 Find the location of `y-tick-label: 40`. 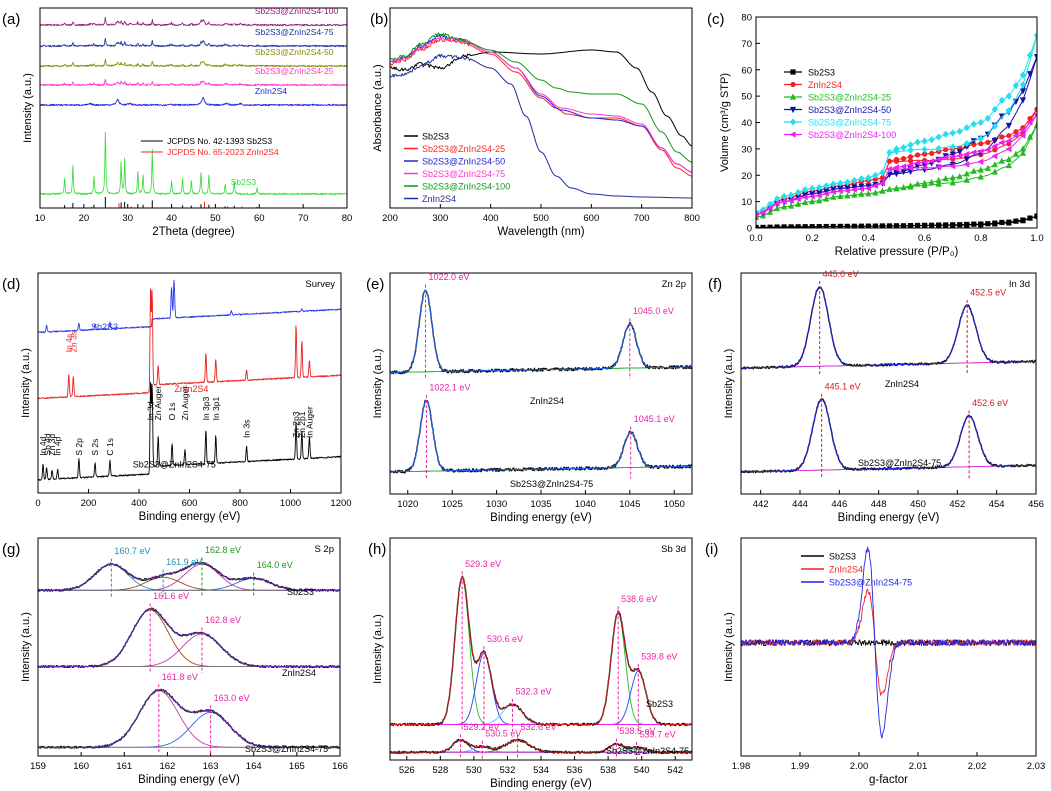

y-tick-label: 40 is located at coordinates (746, 123).